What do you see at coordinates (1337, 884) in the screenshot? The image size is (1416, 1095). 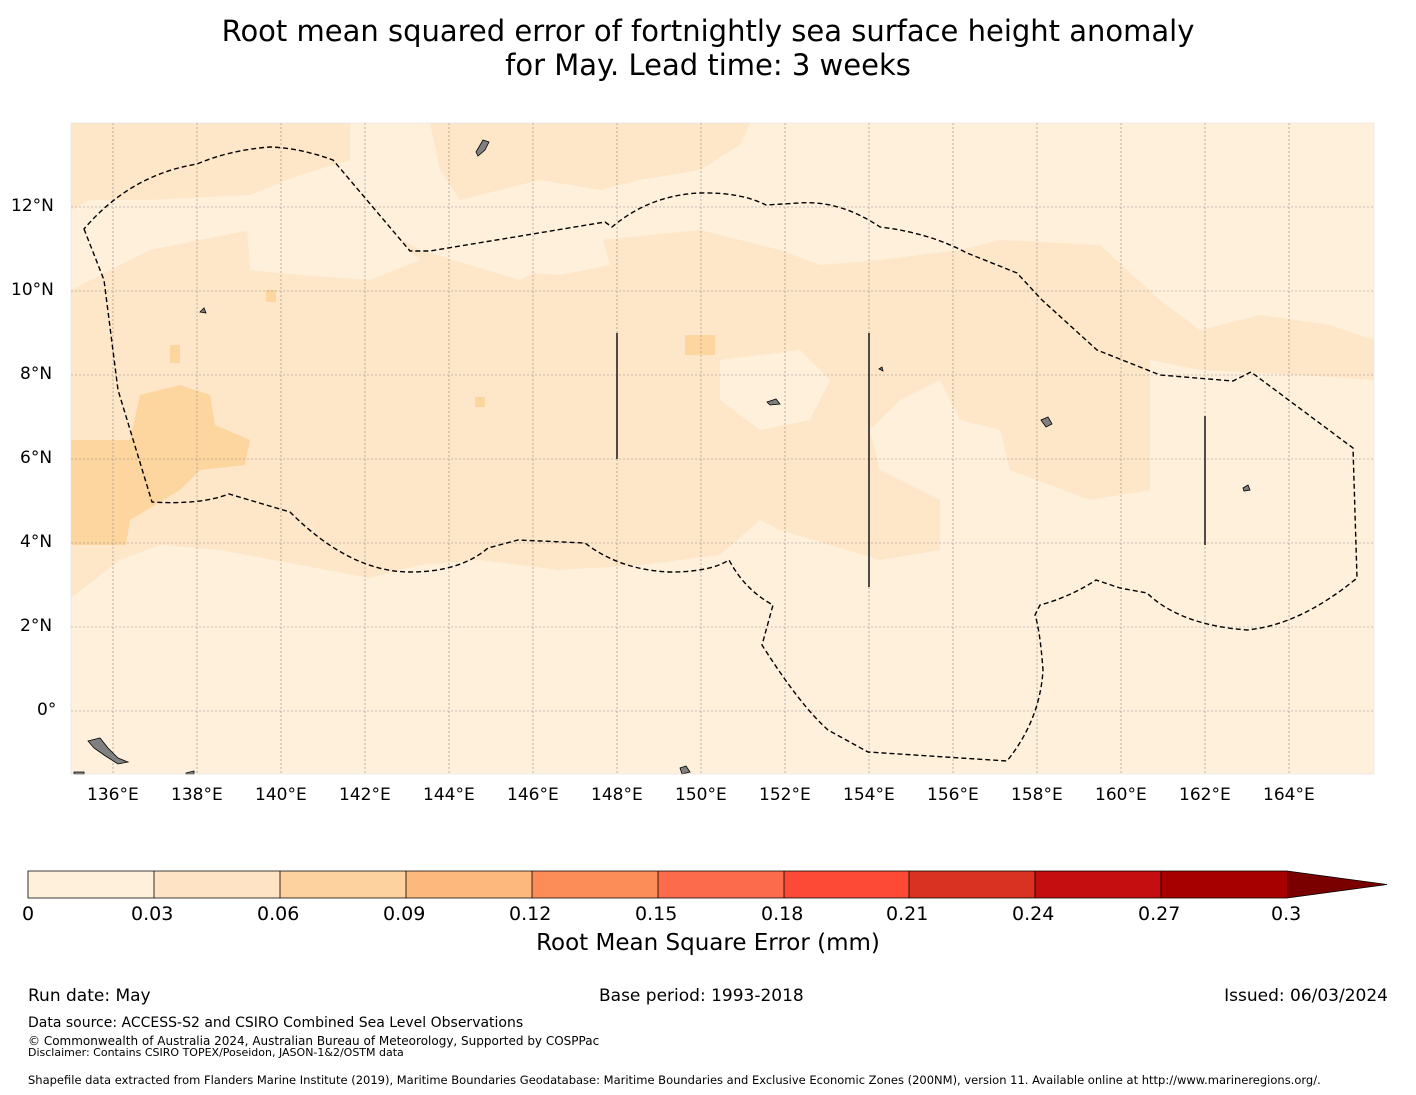 I see `colorbar-extend-arrow` at bounding box center [1337, 884].